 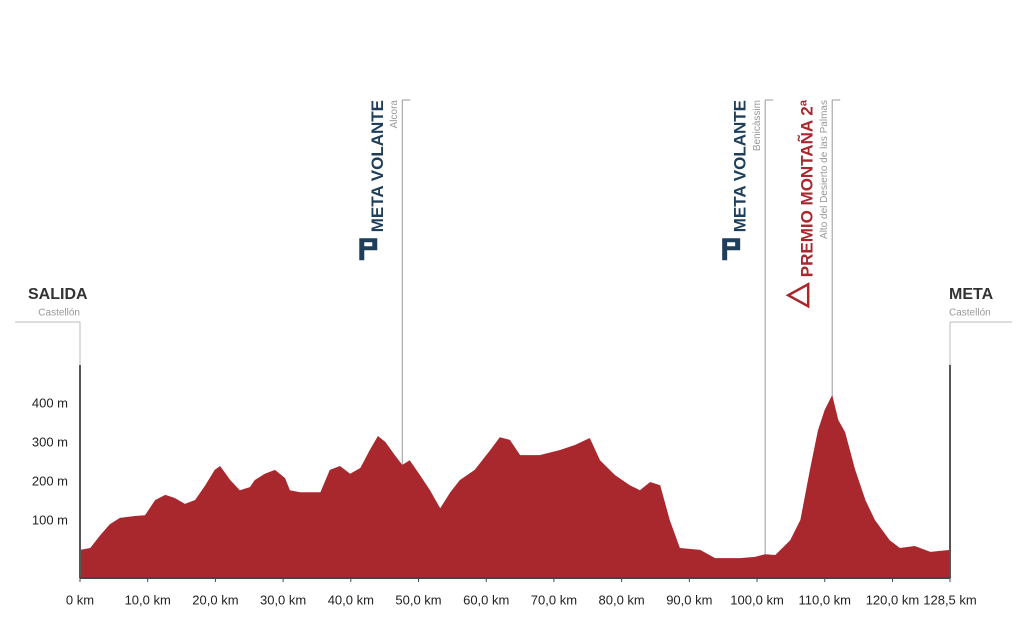 I want to click on x-tick-label: 40,0 km, so click(x=351, y=599).